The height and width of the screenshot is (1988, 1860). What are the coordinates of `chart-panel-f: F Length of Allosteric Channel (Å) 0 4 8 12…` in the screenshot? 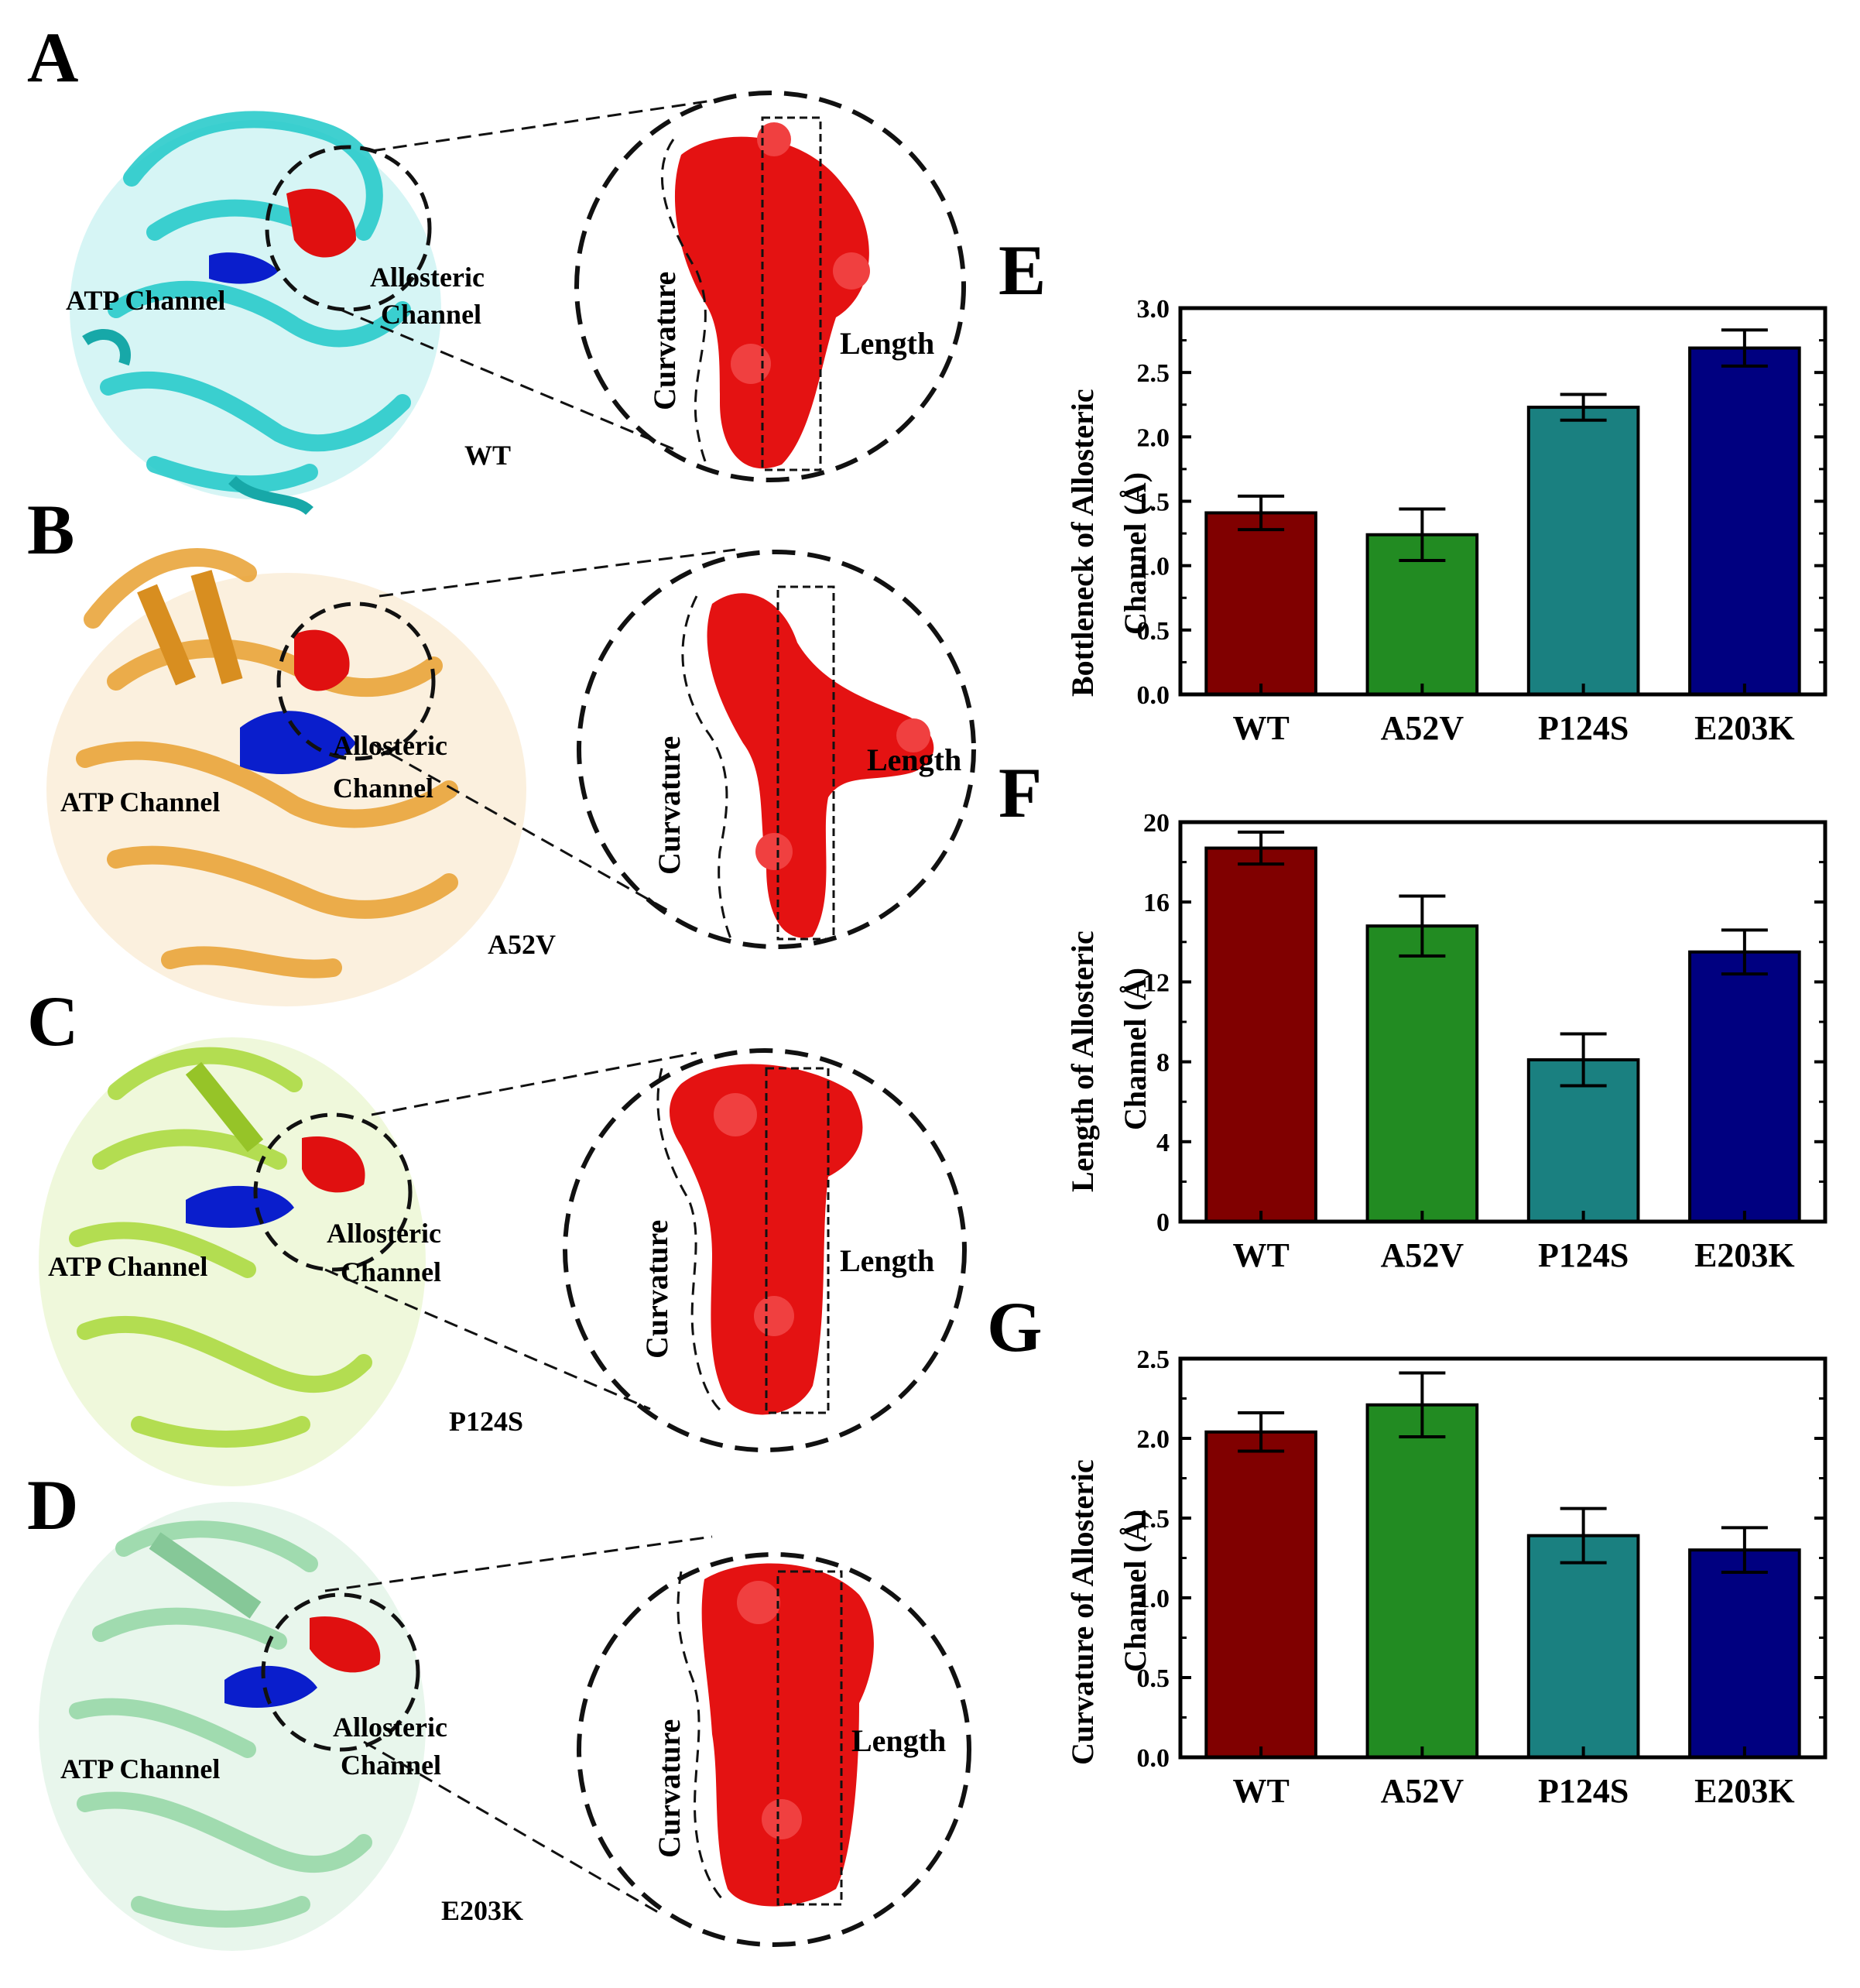 It's located at (1413, 1014).